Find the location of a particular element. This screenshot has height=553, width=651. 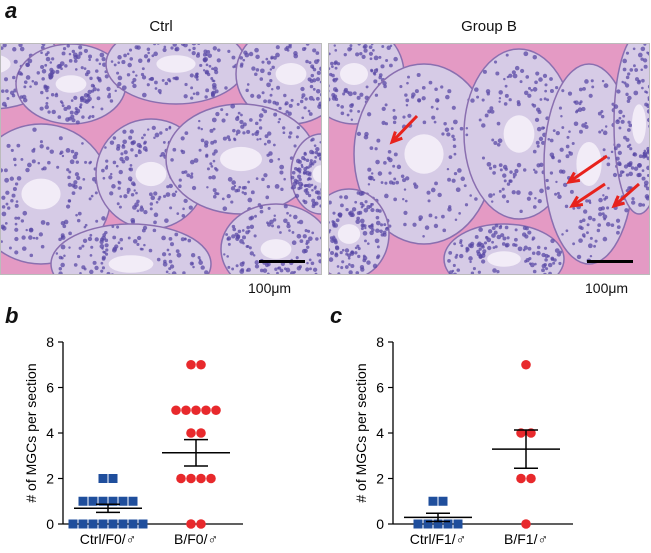

panel-letter-a: a is located at coordinates (11, 11).